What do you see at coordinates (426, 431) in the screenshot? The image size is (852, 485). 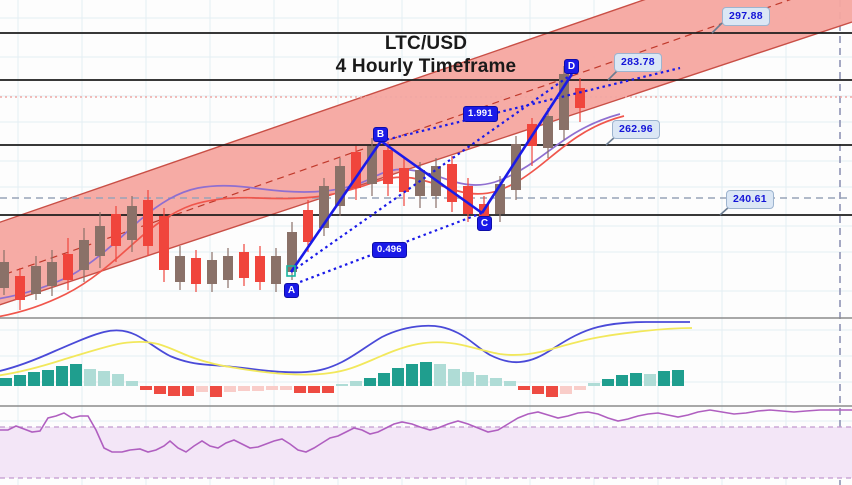 I see `oscillator-line` at bounding box center [426, 431].